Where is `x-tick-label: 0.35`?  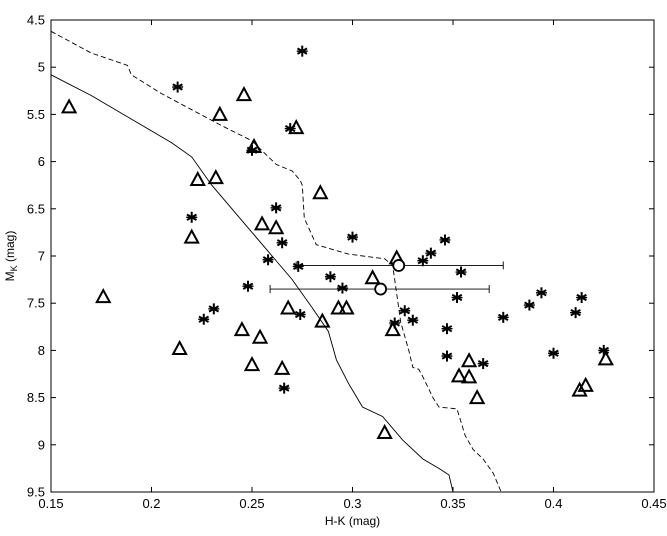
x-tick-label: 0.35 is located at coordinates (452, 503).